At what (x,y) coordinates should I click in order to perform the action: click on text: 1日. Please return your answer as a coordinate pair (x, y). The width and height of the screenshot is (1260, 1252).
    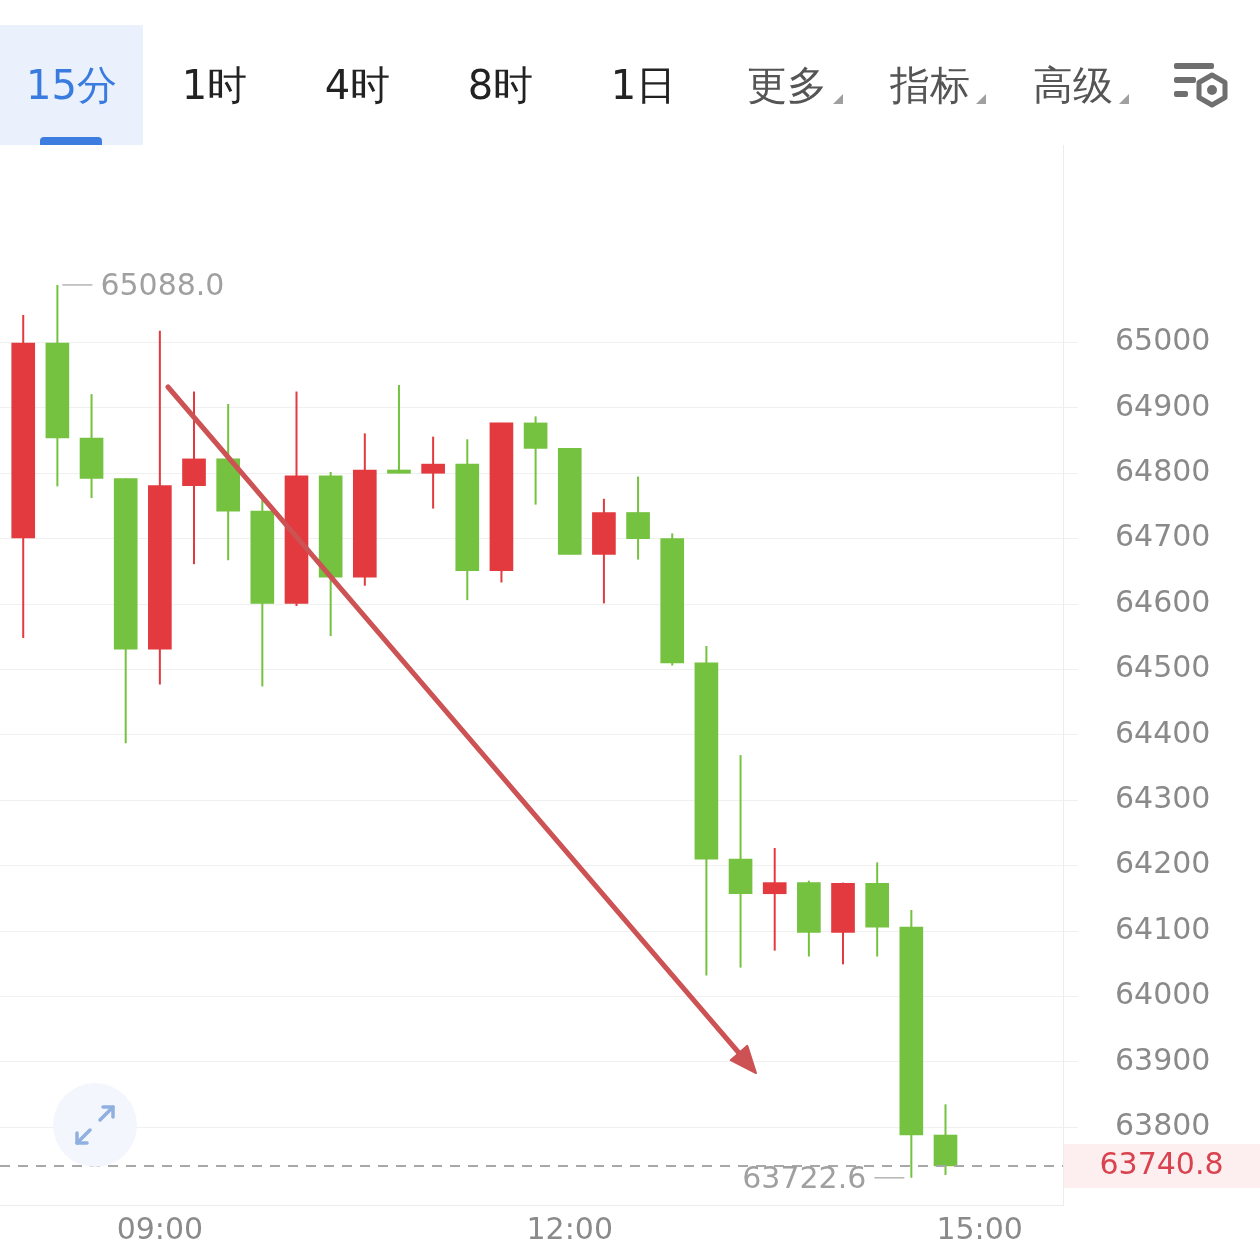
    Looking at the image, I should click on (643, 85).